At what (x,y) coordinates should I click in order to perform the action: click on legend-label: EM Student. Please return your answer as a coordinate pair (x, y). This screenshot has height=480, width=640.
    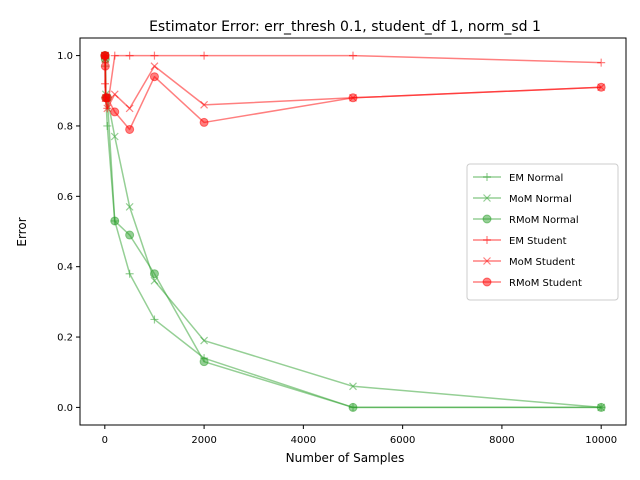
    Looking at the image, I should click on (538, 241).